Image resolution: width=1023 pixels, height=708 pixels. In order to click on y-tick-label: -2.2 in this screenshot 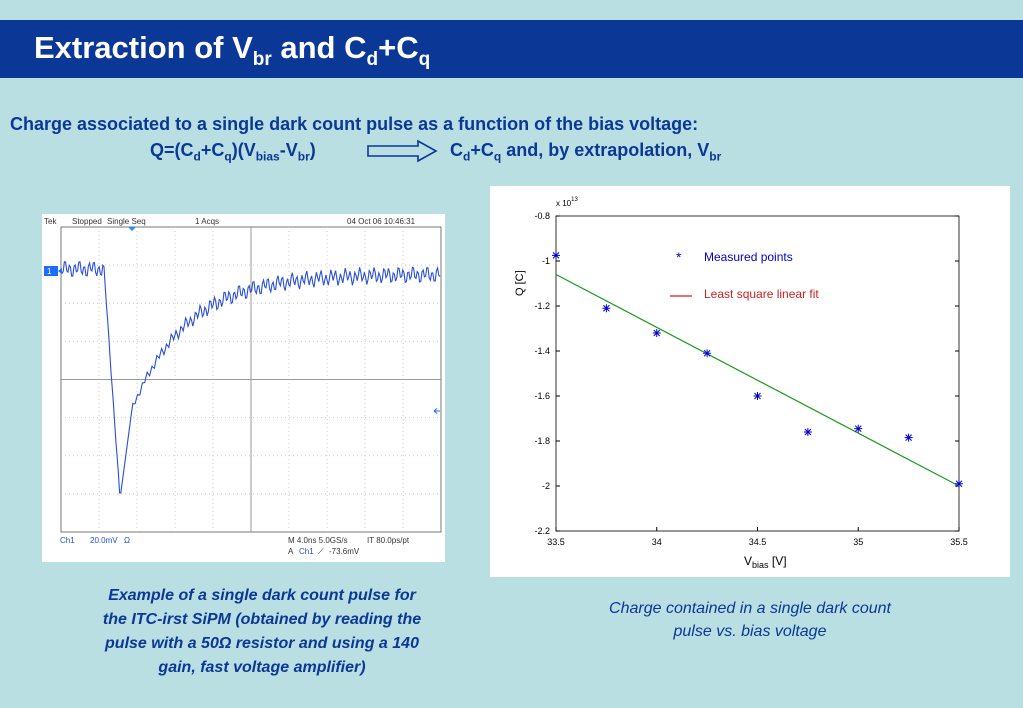, I will do `click(542, 531)`.